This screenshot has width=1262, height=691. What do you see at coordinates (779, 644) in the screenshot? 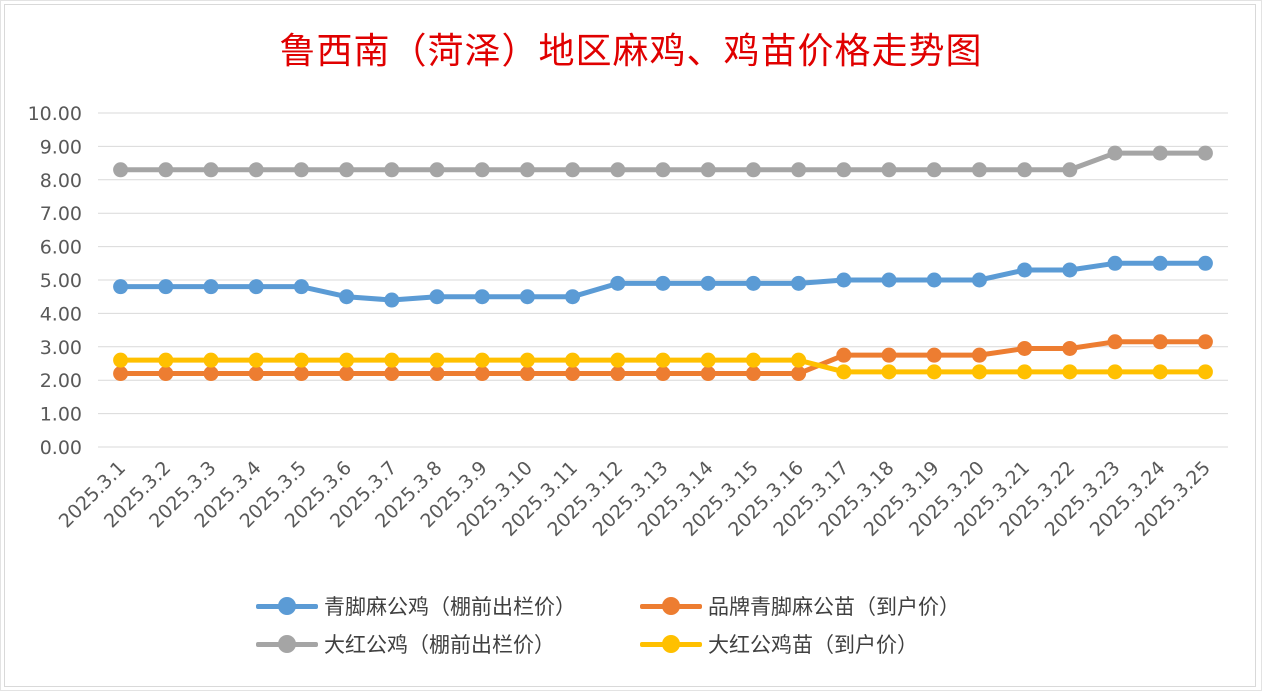
I see `legend-item-red-chick: 大红公鸡苗（到户价）` at bounding box center [779, 644].